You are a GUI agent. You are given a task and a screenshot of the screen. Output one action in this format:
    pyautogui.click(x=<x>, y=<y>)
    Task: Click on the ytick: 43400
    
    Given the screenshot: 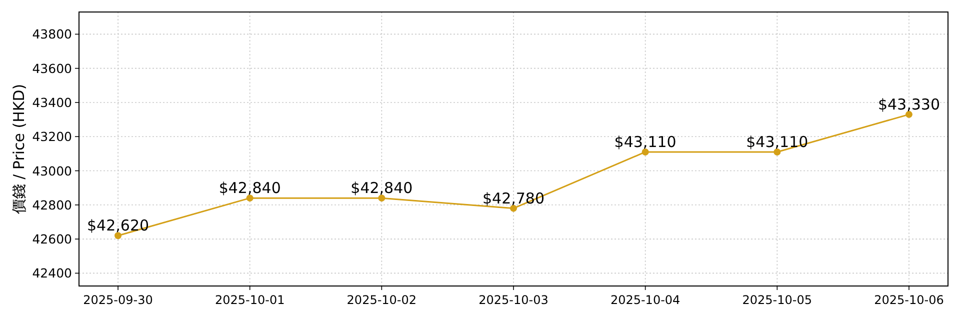 What is the action you would take?
    pyautogui.click(x=52, y=102)
    